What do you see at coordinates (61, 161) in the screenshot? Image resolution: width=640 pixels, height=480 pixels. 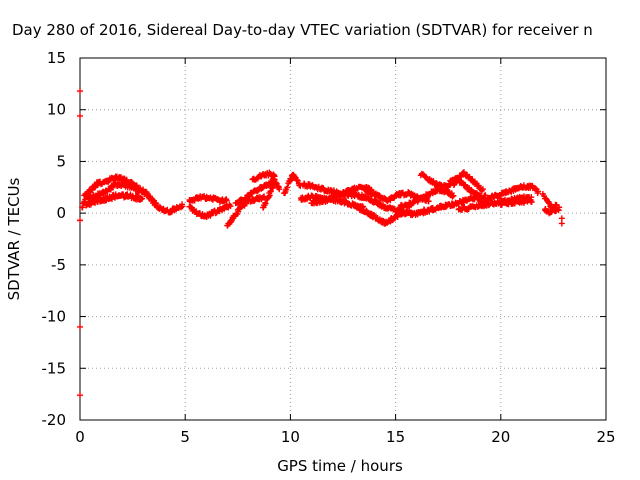 I see `y-tick-label: 5` at bounding box center [61, 161].